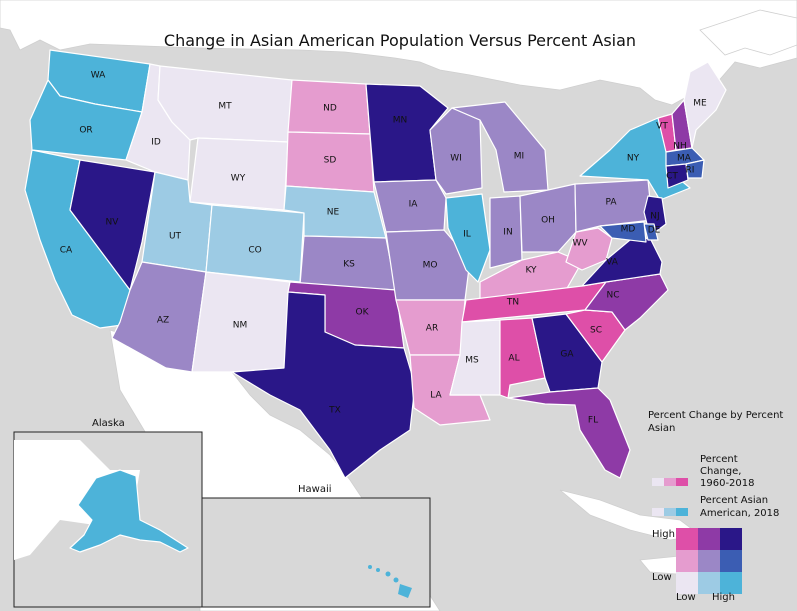  What do you see at coordinates (156, 143) in the screenshot?
I see `state-label-id: ID` at bounding box center [156, 143].